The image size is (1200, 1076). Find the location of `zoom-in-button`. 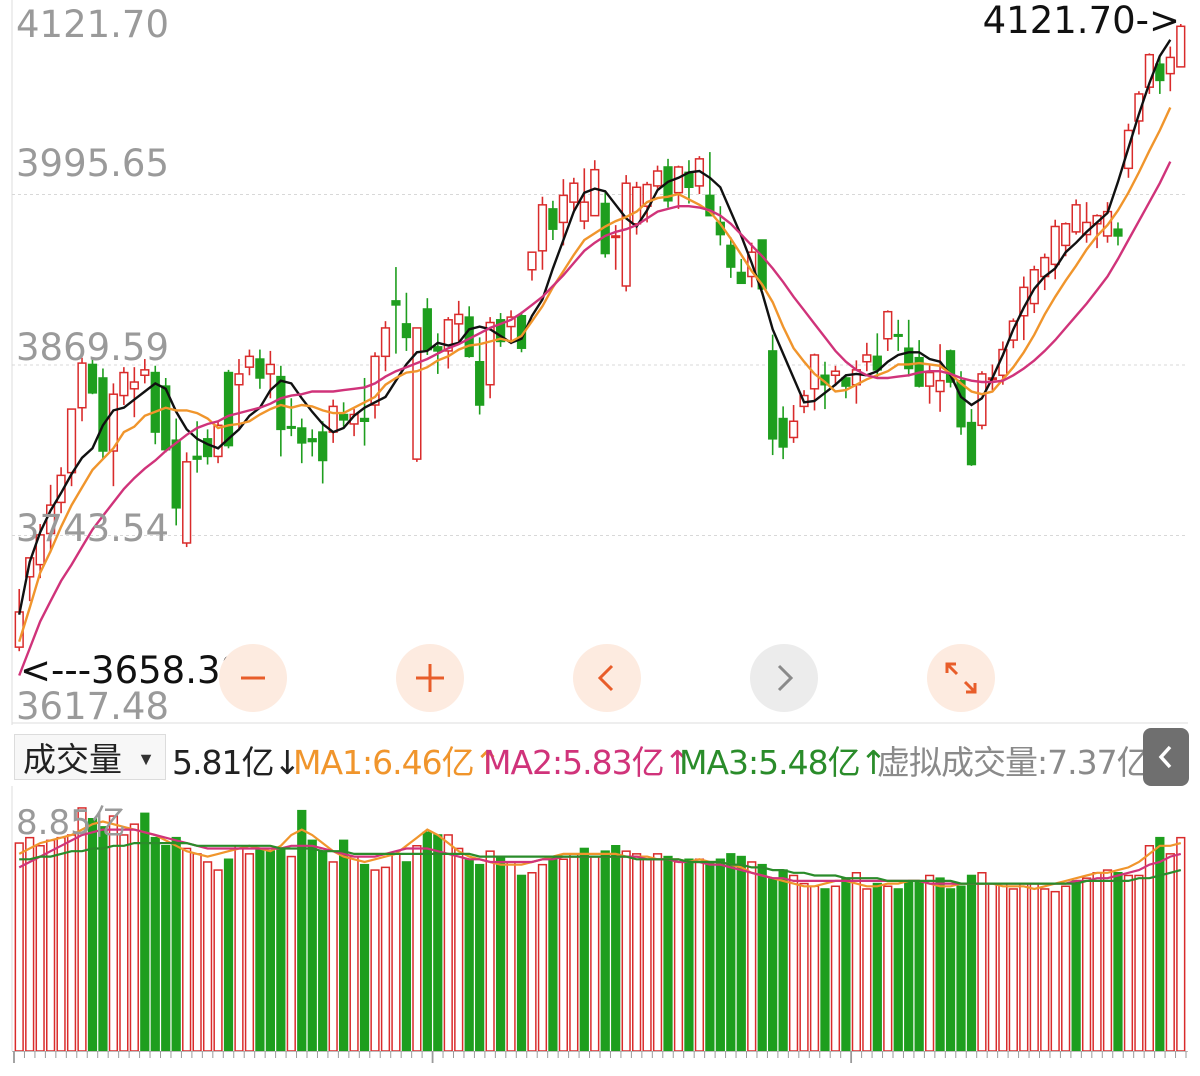

zoom-in-button is located at coordinates (430, 678).